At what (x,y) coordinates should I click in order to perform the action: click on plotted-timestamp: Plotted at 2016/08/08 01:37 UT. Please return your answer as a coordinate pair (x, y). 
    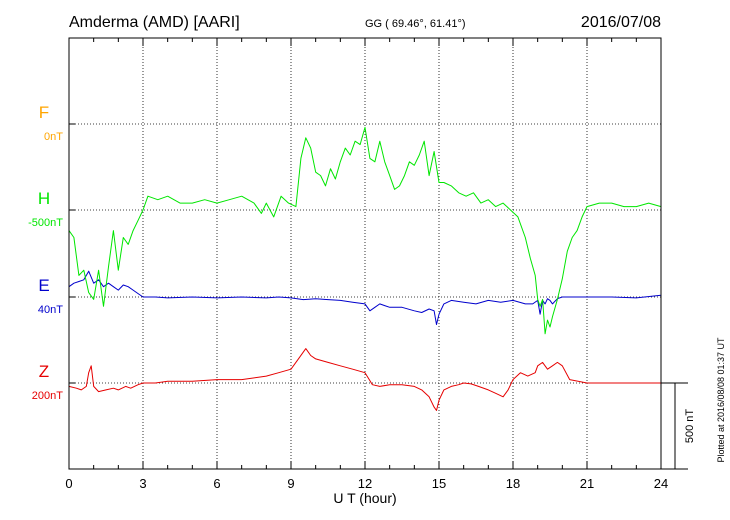
    Looking at the image, I should click on (721, 400).